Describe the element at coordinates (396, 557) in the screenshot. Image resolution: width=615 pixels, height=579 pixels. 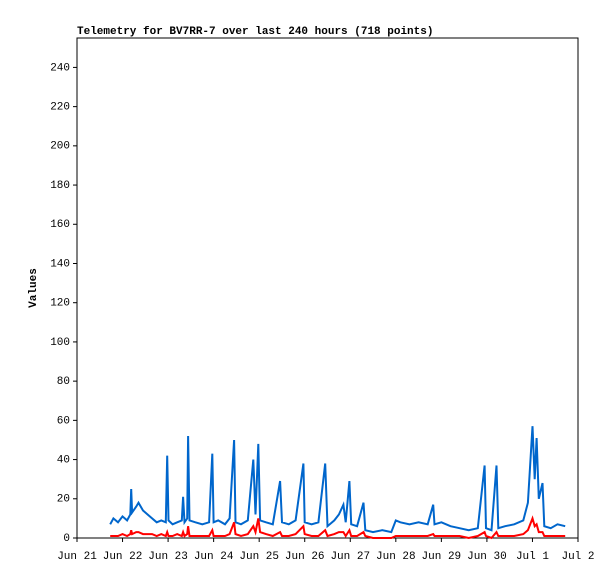
I see `x-tick-label: Jun 28` at that location.